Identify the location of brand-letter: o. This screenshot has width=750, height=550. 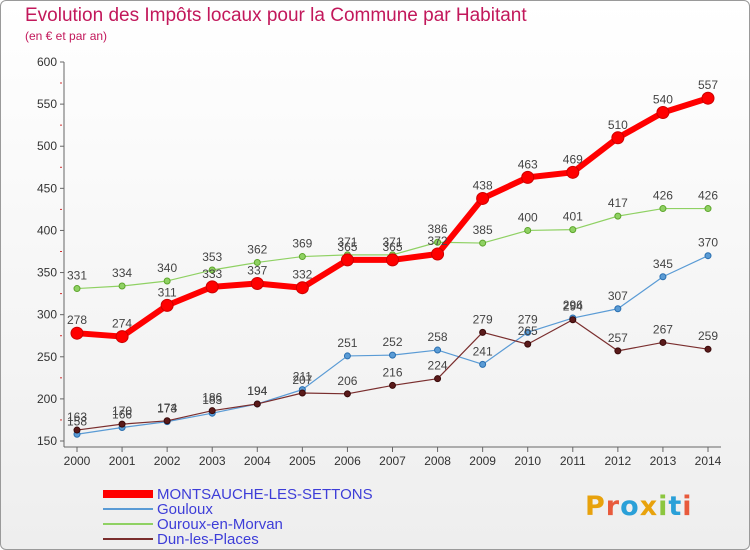
(630, 506).